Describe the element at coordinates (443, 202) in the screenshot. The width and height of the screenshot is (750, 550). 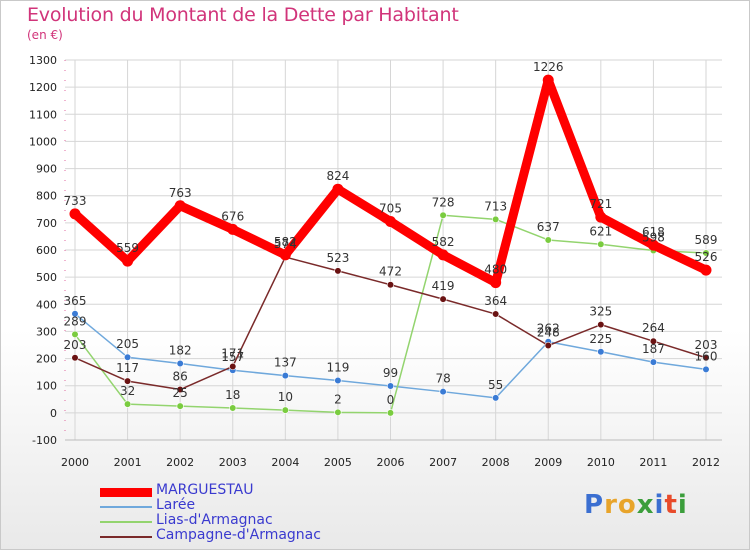
I see `data-label: 728` at that location.